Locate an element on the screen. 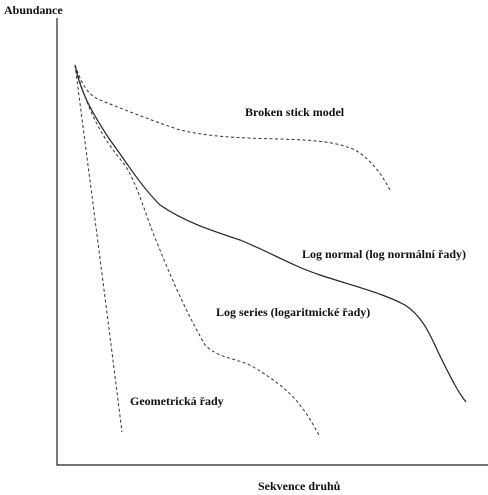 The width and height of the screenshot is (488, 495). x-axis-label: Sekvence druhů is located at coordinates (299, 486).